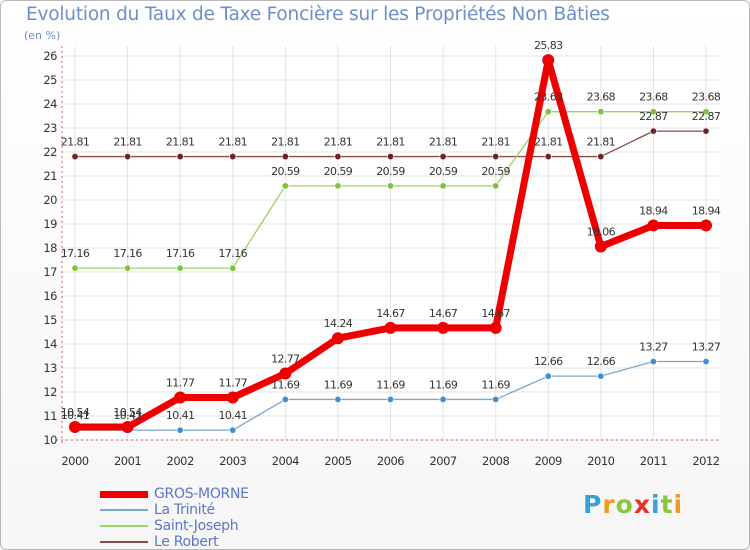 Image resolution: width=750 pixels, height=550 pixels. What do you see at coordinates (232, 461) in the screenshot?
I see `x-tick-label: 2003` at bounding box center [232, 461].